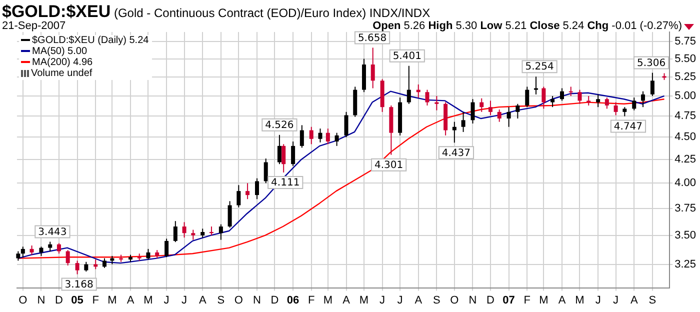  I want to click on annotation: 5.254, so click(539, 67).